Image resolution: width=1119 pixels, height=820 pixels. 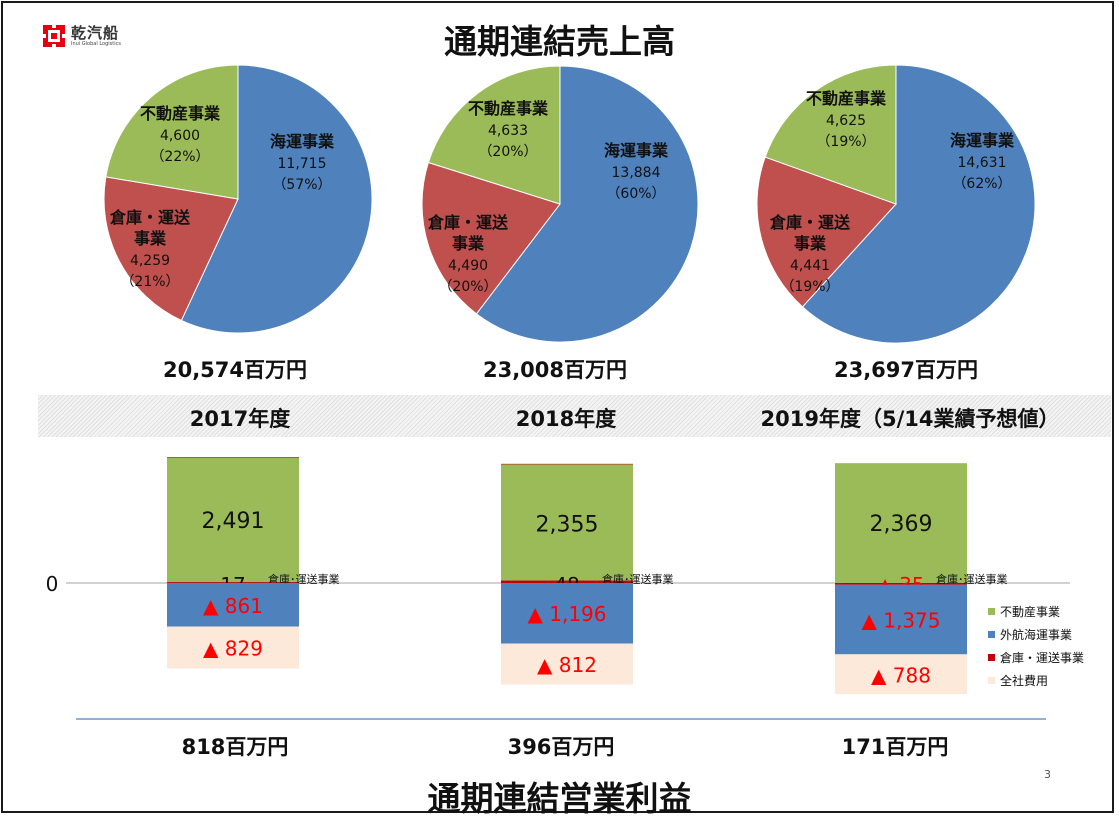 What do you see at coordinates (981, 184) in the screenshot?
I see `pie-slice-percent: （62%）` at bounding box center [981, 184].